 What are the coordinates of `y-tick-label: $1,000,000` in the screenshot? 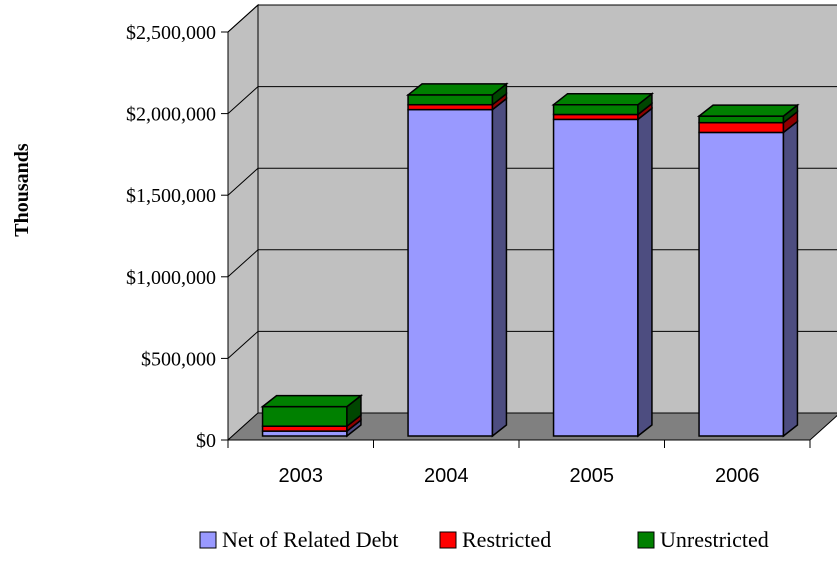 It's located at (171, 278).